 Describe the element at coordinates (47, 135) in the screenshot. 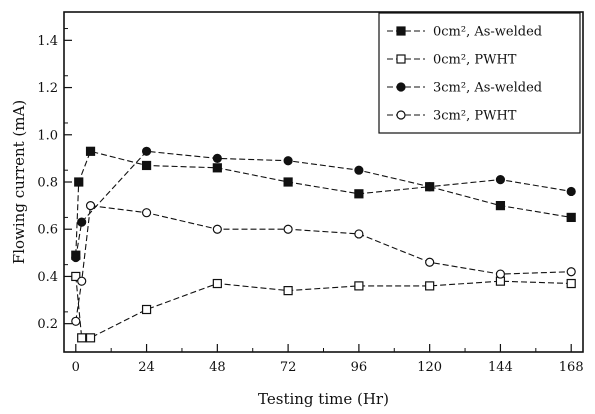

I see `y-tick-label: 1.0` at that location.